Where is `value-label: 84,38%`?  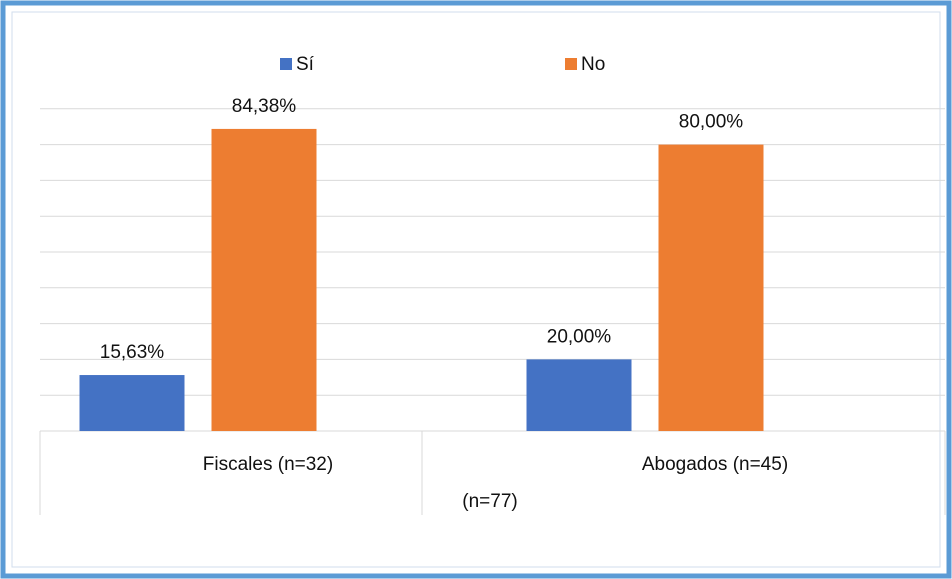 value-label: 84,38% is located at coordinates (264, 106).